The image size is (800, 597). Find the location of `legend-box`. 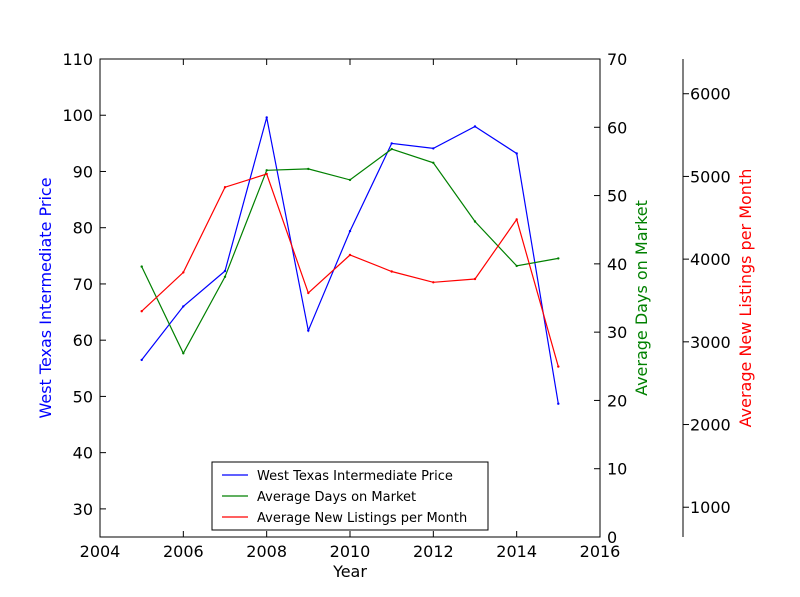

legend-box is located at coordinates (350, 496).